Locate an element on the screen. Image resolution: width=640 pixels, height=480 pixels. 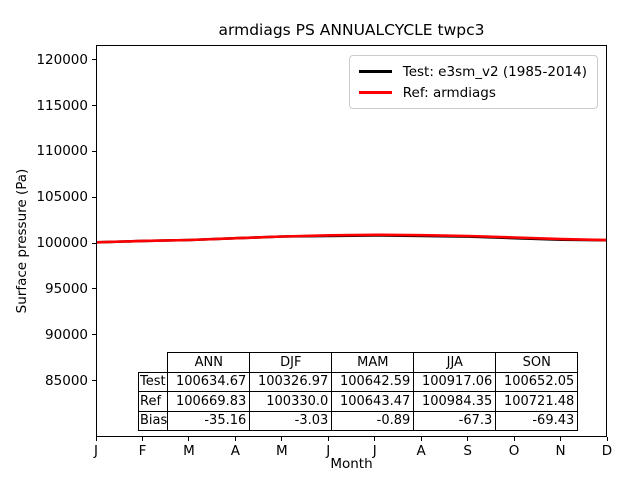
ref-line is located at coordinates (351, 238).